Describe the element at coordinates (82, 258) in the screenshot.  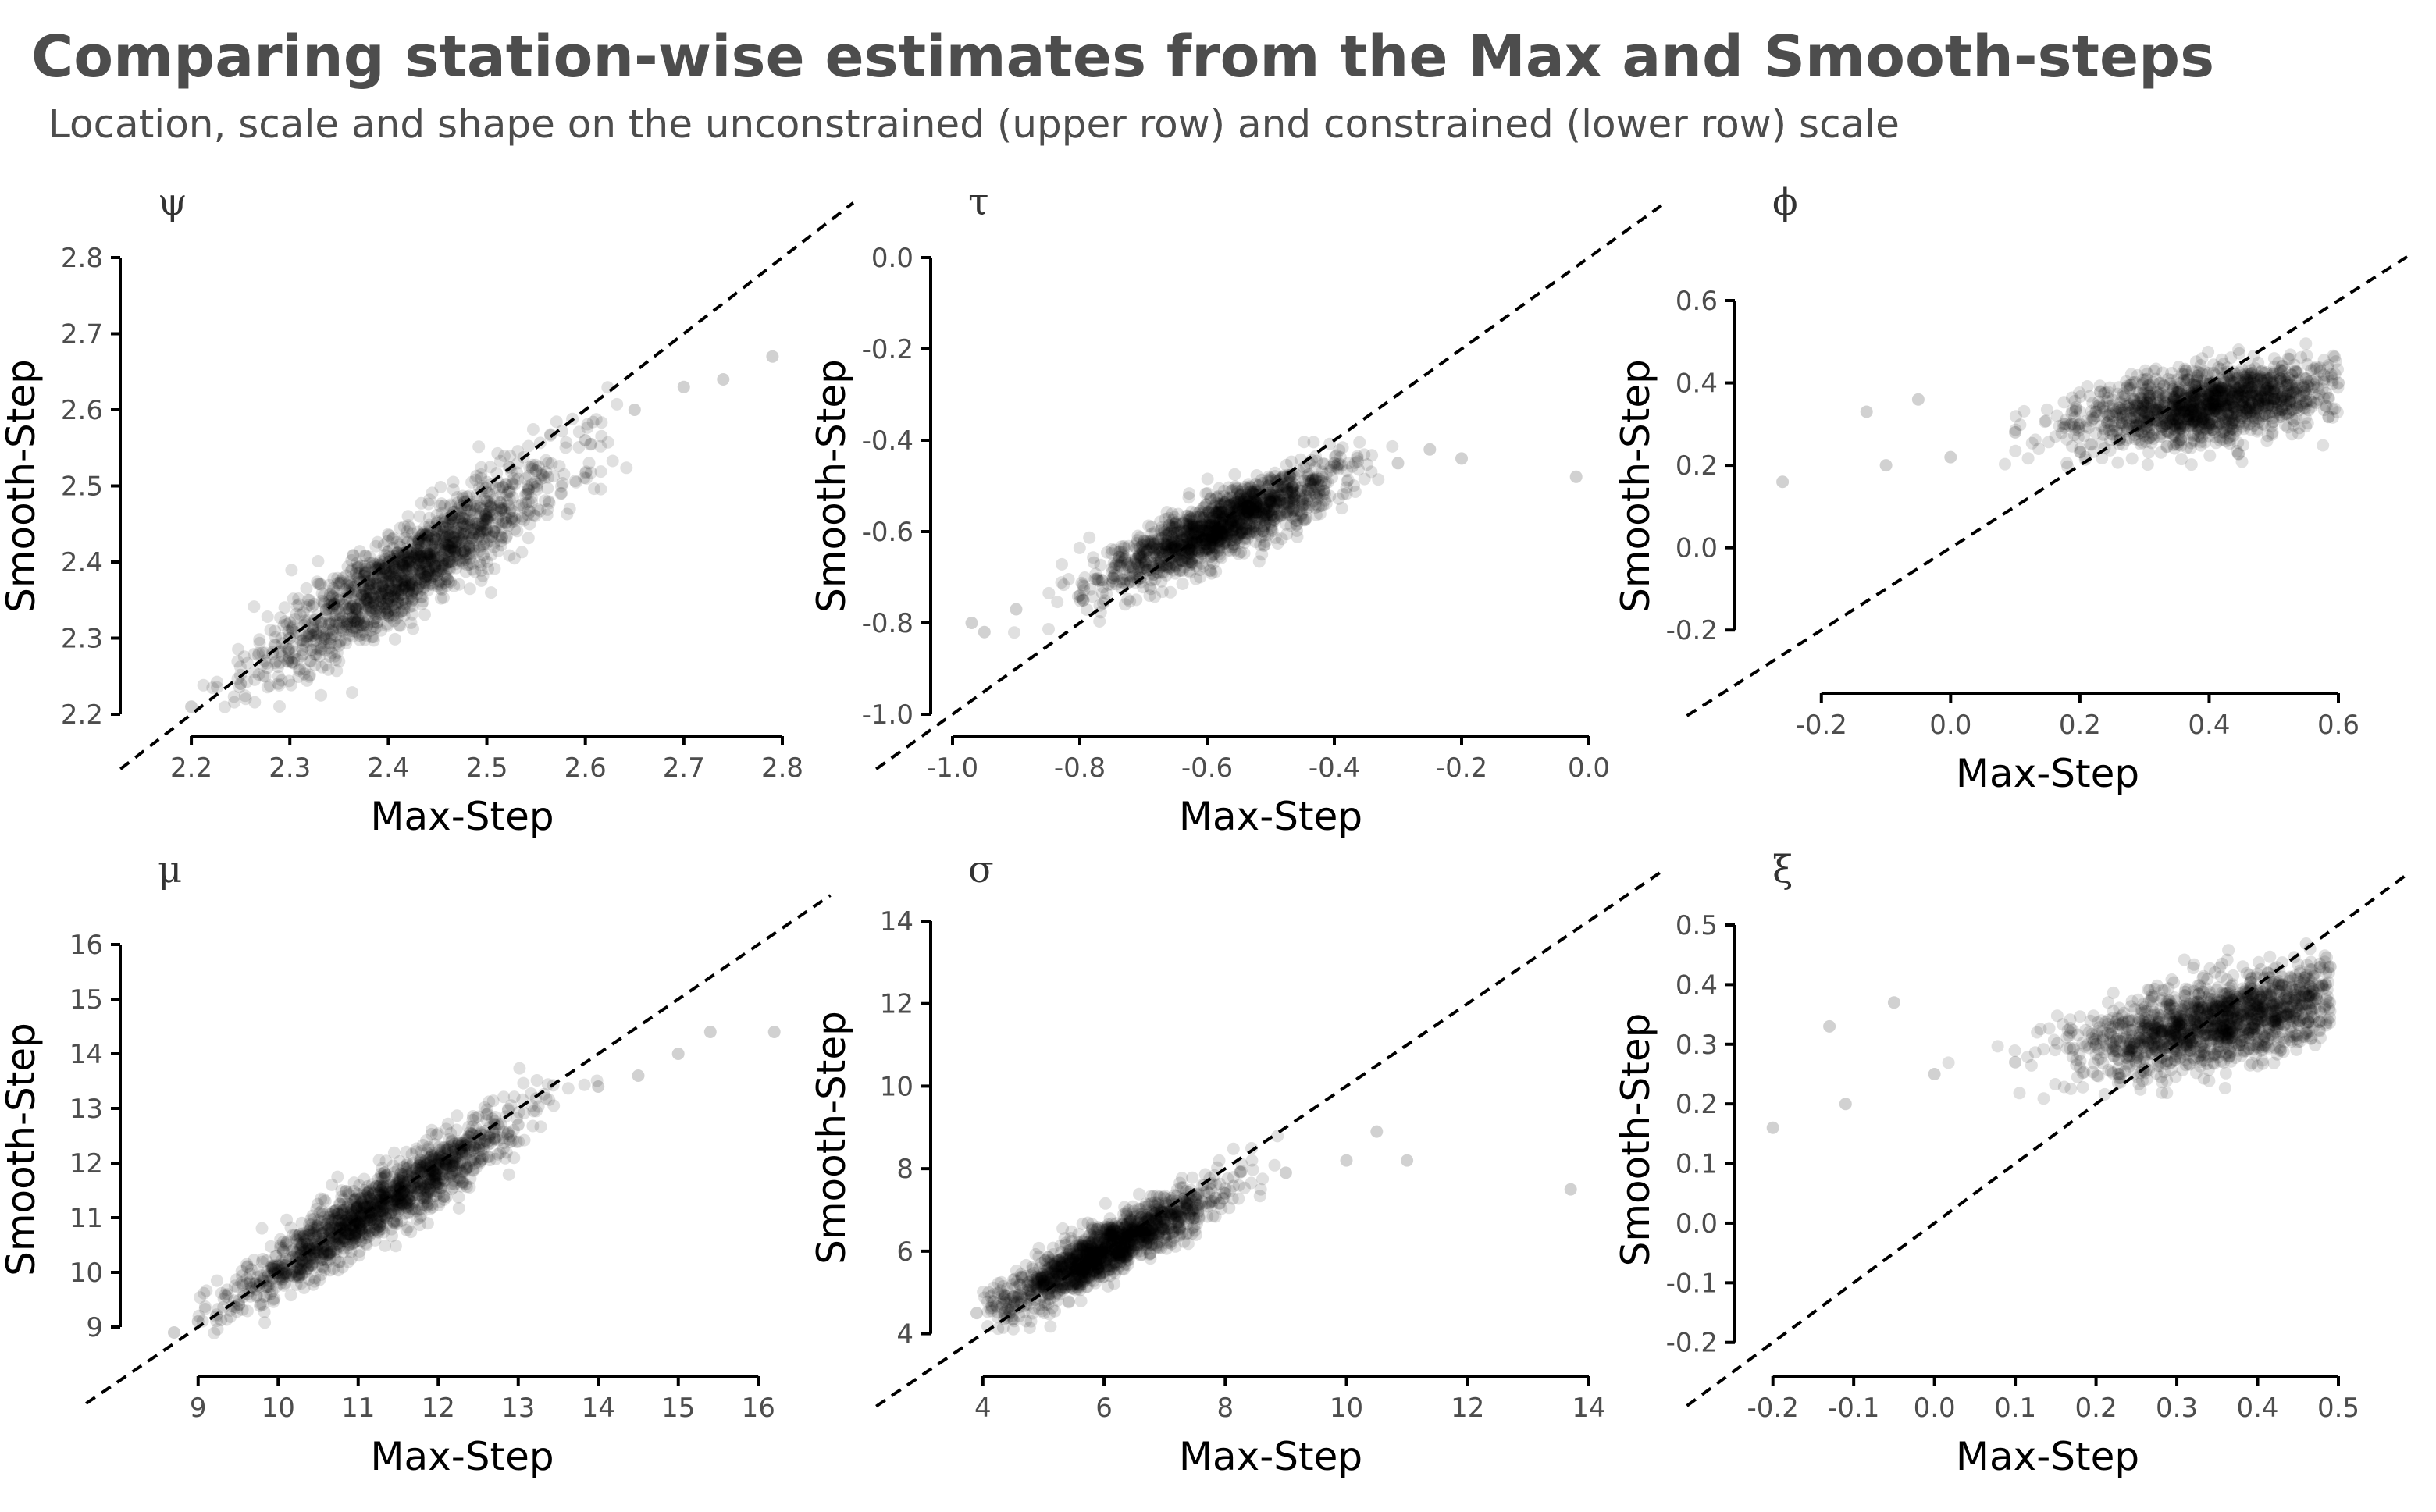
I see `y-tick-label: 2.8` at that location.